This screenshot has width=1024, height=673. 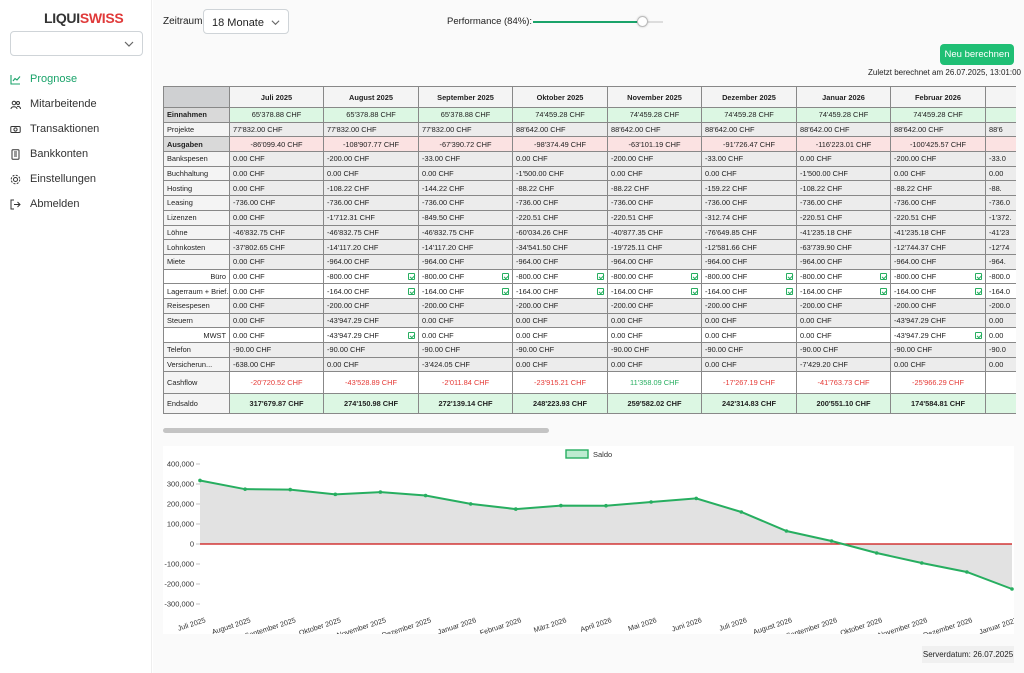 What do you see at coordinates (1000, 247) in the screenshot?
I see `table-cell: -12'74` at bounding box center [1000, 247].